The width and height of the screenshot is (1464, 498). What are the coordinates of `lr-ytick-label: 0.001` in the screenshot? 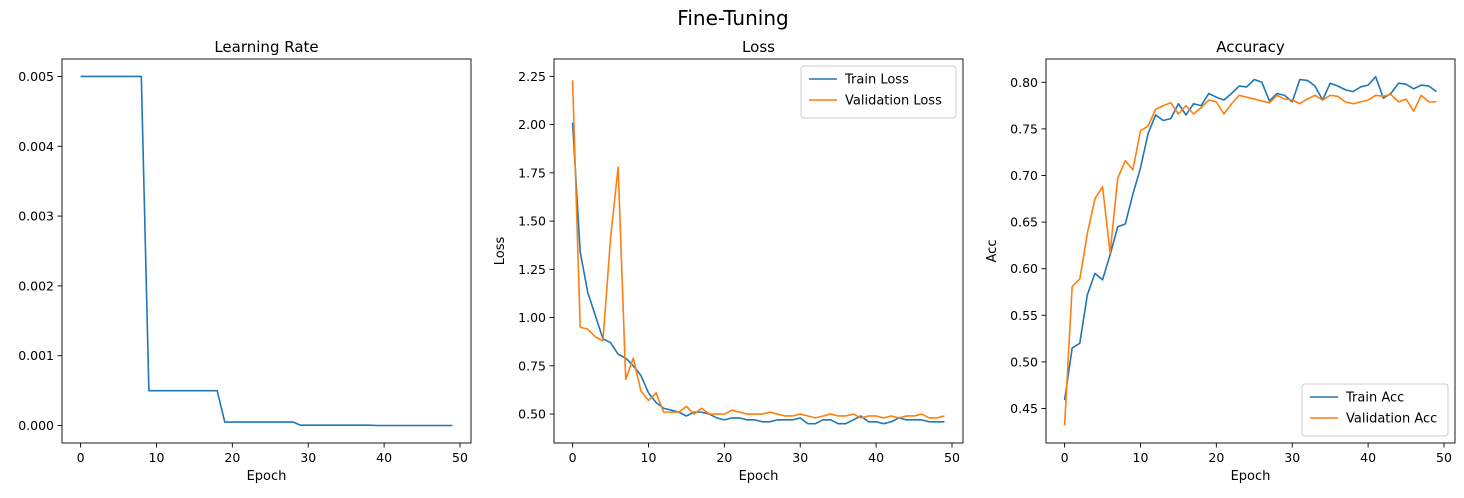 It's located at (36, 355).